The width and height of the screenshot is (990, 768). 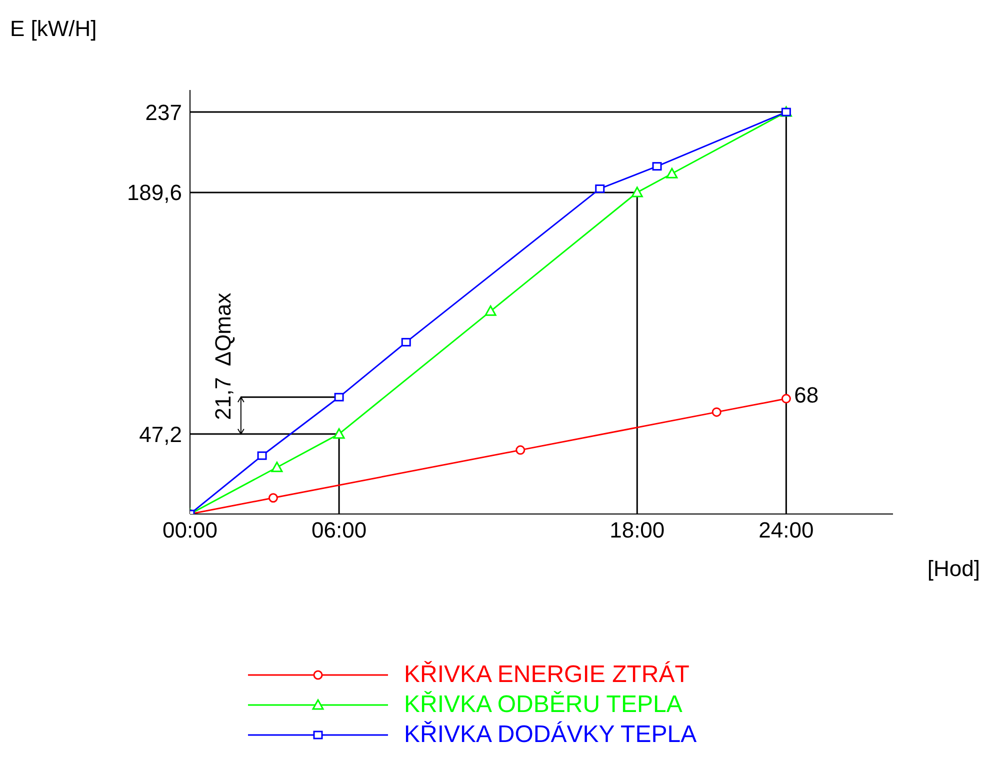 What do you see at coordinates (190, 530) in the screenshot?
I see `x-tick-label: 00:00` at bounding box center [190, 530].